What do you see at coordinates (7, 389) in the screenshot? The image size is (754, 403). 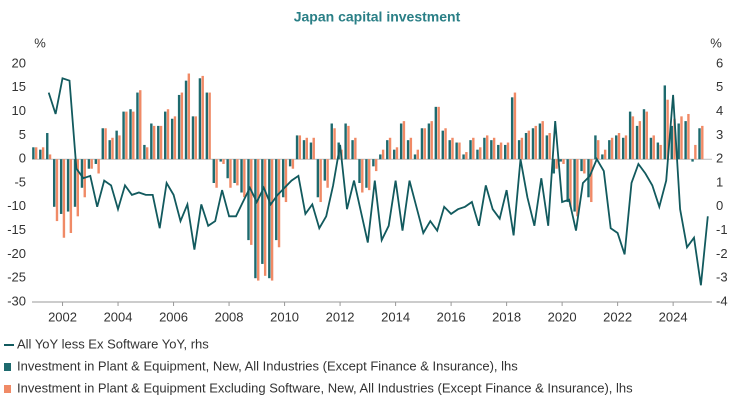 I see `legend-marker` at bounding box center [7, 389].